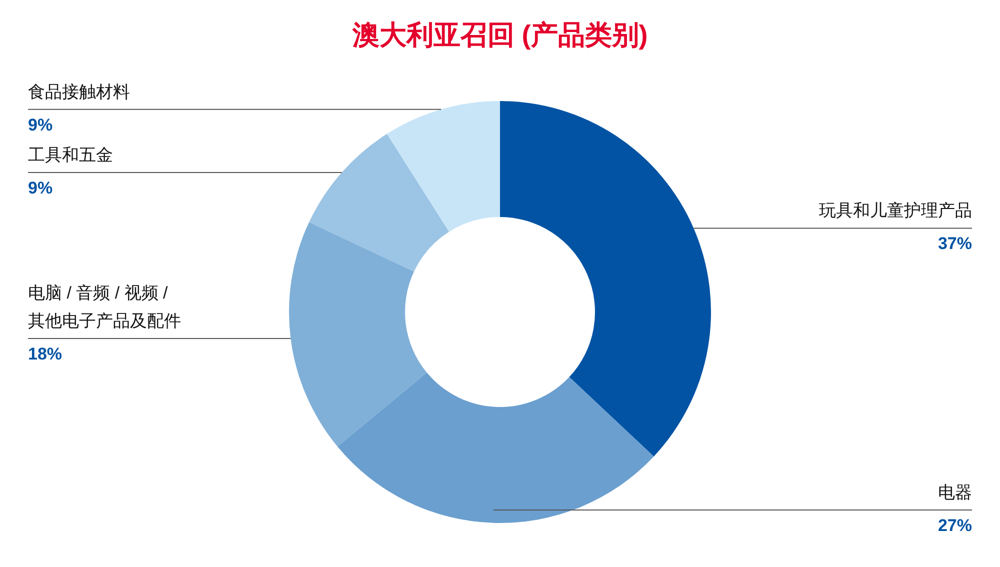 This screenshot has width=1000, height=567. I want to click on data-label: 18%, so click(45, 354).